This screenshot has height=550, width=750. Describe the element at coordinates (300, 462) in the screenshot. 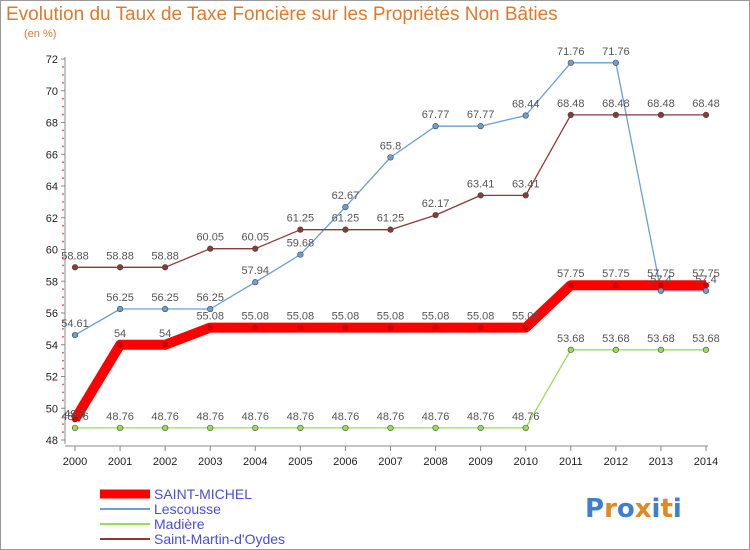

I see `x-tick-label: 2005` at that location.